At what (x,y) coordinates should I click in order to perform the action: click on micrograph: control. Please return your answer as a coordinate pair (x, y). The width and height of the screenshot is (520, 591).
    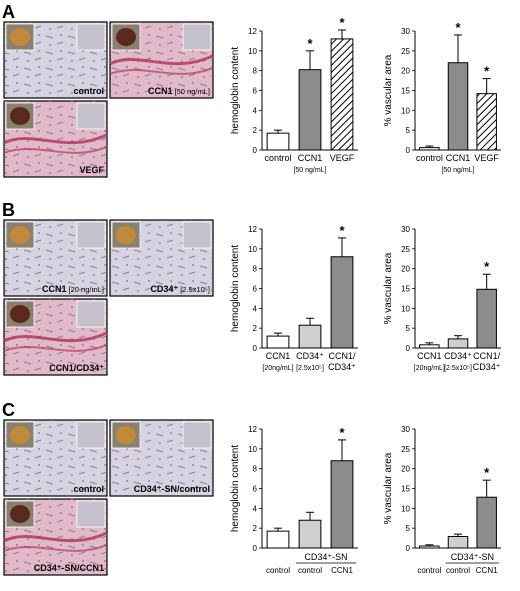
    Looking at the image, I should click on (55, 60).